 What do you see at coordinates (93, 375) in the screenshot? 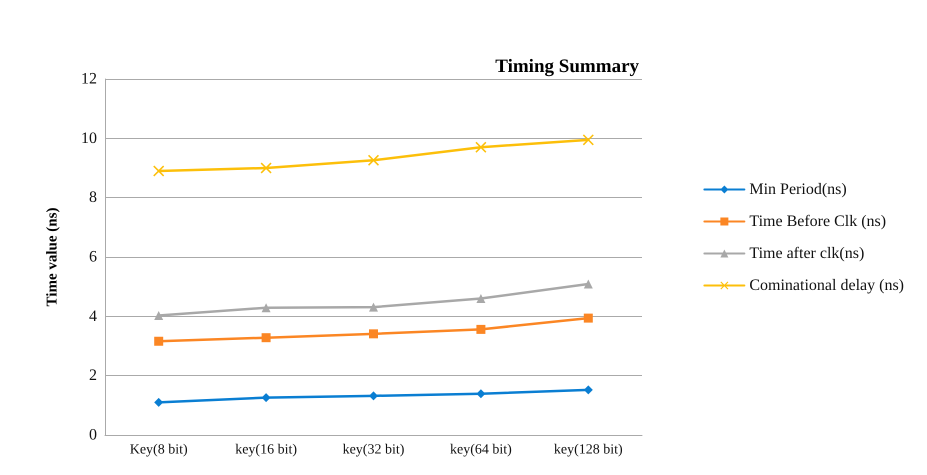
I see `y-tick-label: 2` at bounding box center [93, 375].